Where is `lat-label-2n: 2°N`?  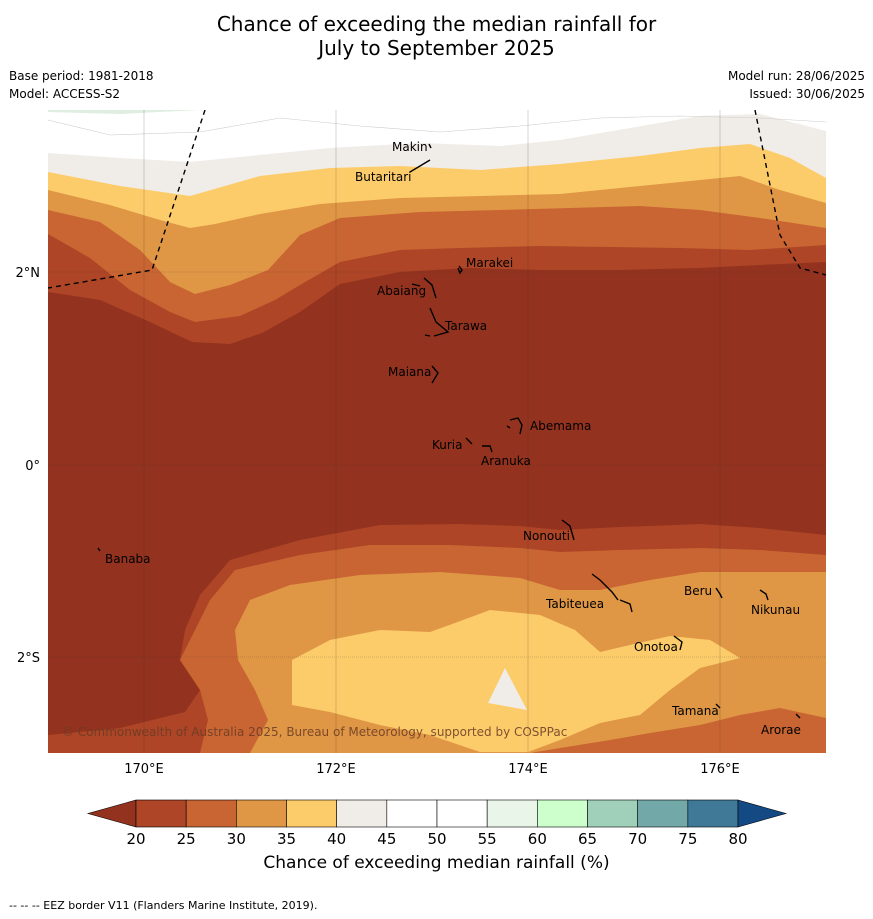
lat-label-2n: 2°N is located at coordinates (28, 273).